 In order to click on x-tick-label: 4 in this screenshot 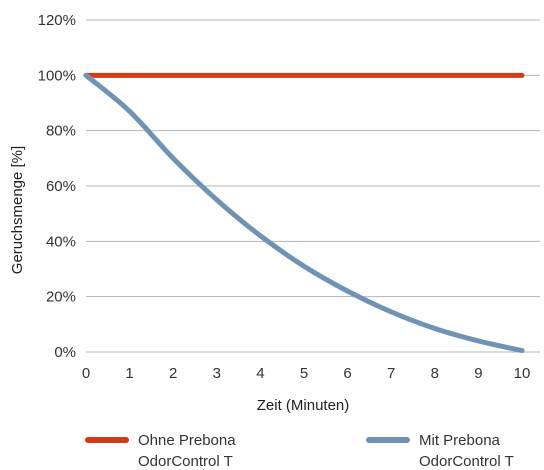, I will do `click(260, 373)`.